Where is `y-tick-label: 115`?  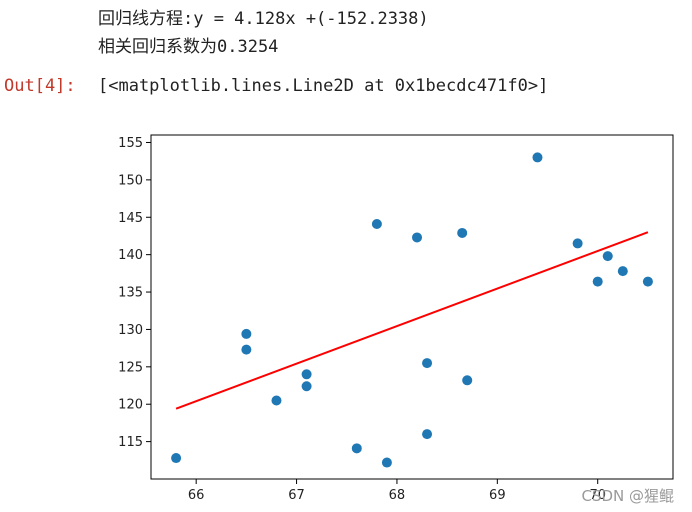 y-tick-label: 115 is located at coordinates (130, 442).